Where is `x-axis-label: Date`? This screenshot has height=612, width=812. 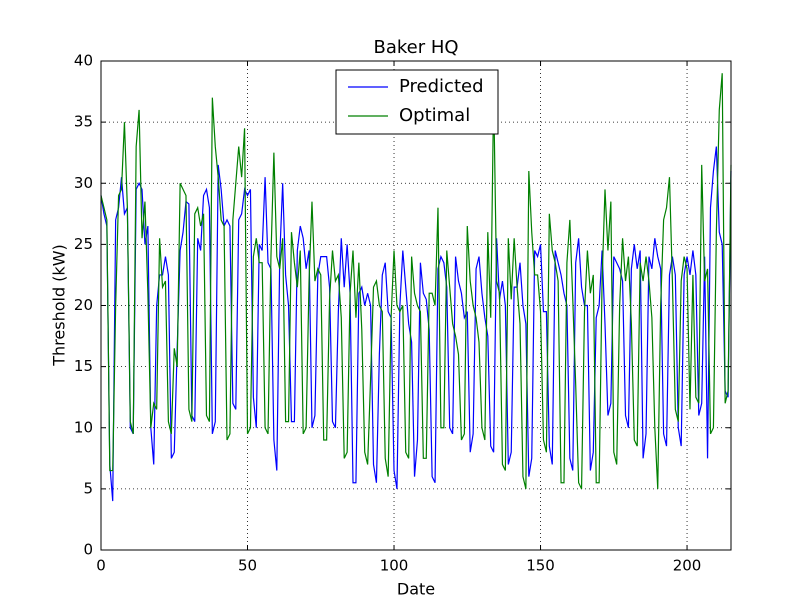 x-axis-label: Date is located at coordinates (416, 589).